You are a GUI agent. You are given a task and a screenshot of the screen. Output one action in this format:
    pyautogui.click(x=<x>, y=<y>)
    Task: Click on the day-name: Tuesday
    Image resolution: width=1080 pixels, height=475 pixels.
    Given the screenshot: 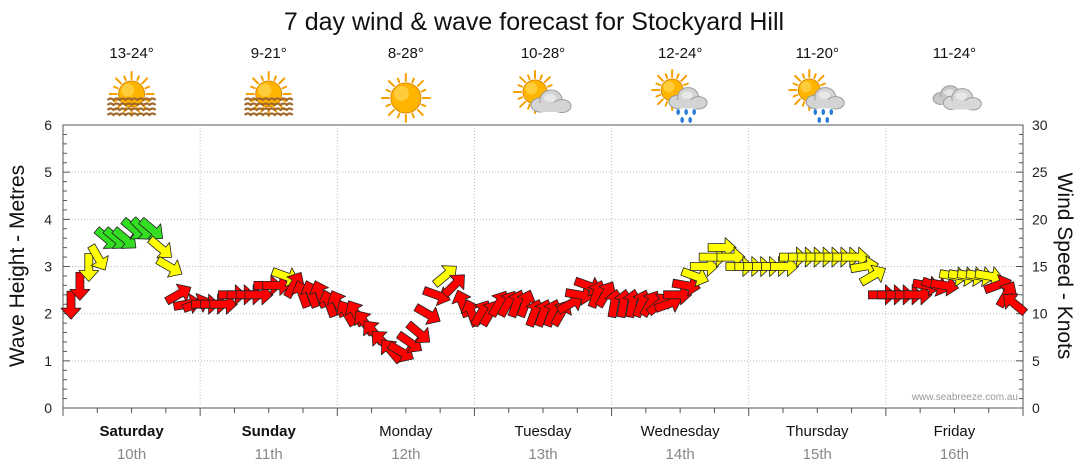 What is the action you would take?
    pyautogui.click(x=543, y=431)
    